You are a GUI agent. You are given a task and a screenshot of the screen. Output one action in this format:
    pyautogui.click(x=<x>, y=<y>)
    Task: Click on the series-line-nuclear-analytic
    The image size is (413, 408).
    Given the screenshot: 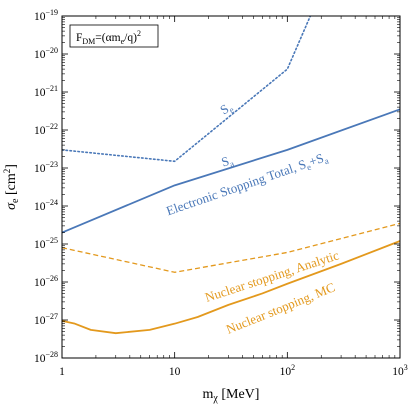 What is the action you would take?
    pyautogui.click(x=231, y=247)
    